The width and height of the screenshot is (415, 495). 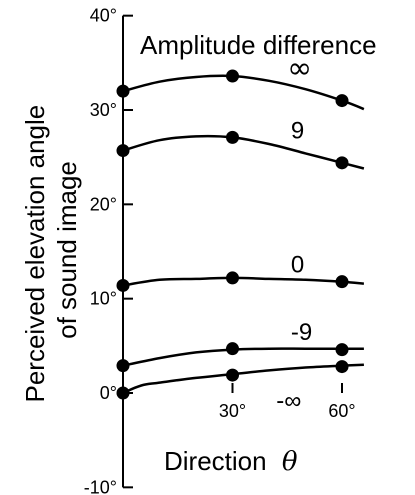 What do you see at coordinates (215, 461) in the screenshot?
I see `x-axis-title-text: Direction` at bounding box center [215, 461].